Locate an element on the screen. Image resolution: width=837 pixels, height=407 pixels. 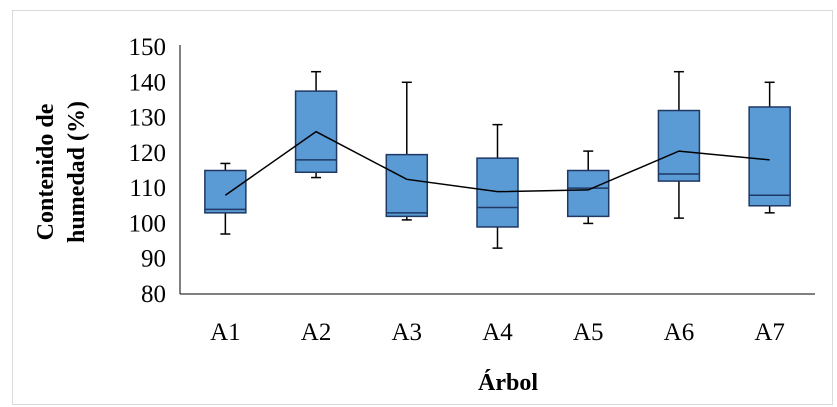
mean-line is located at coordinates (497, 163).